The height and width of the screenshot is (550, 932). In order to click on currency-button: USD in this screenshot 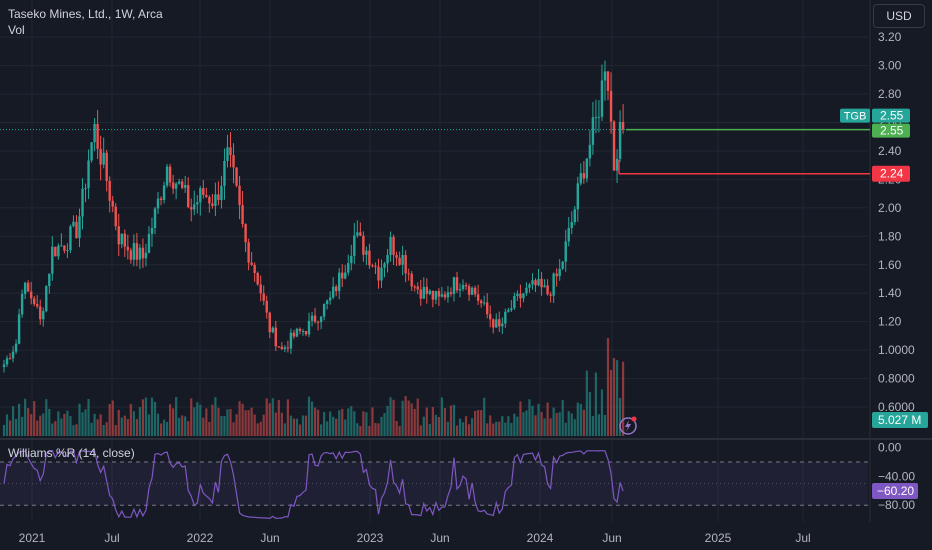, I will do `click(899, 16)`.